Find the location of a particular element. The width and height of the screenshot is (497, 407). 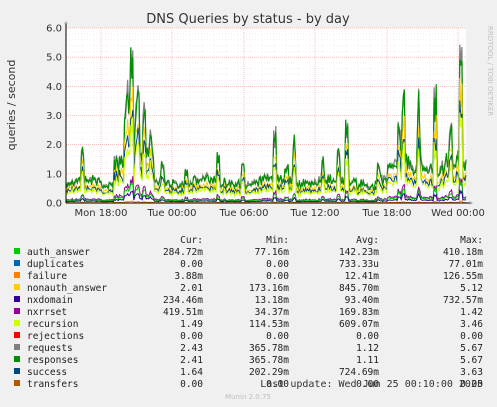

legend-cur-auth_answer: 284.72m is located at coordinates (183, 252).